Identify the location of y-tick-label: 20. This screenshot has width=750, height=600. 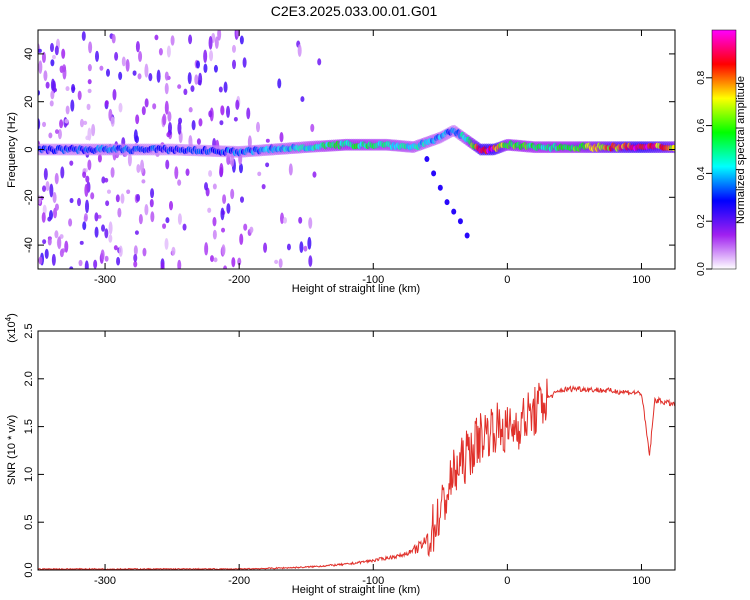
(29, 102).